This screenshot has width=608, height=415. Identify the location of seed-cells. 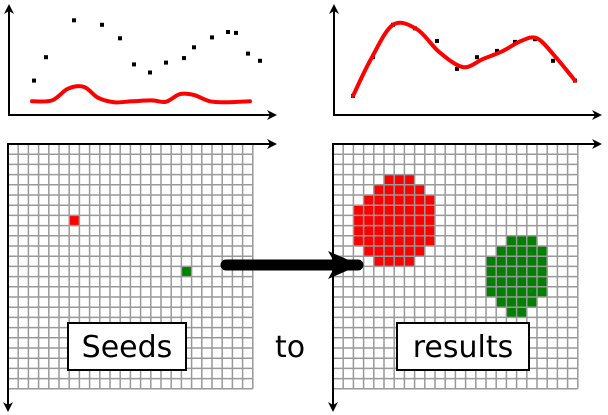
(130, 246).